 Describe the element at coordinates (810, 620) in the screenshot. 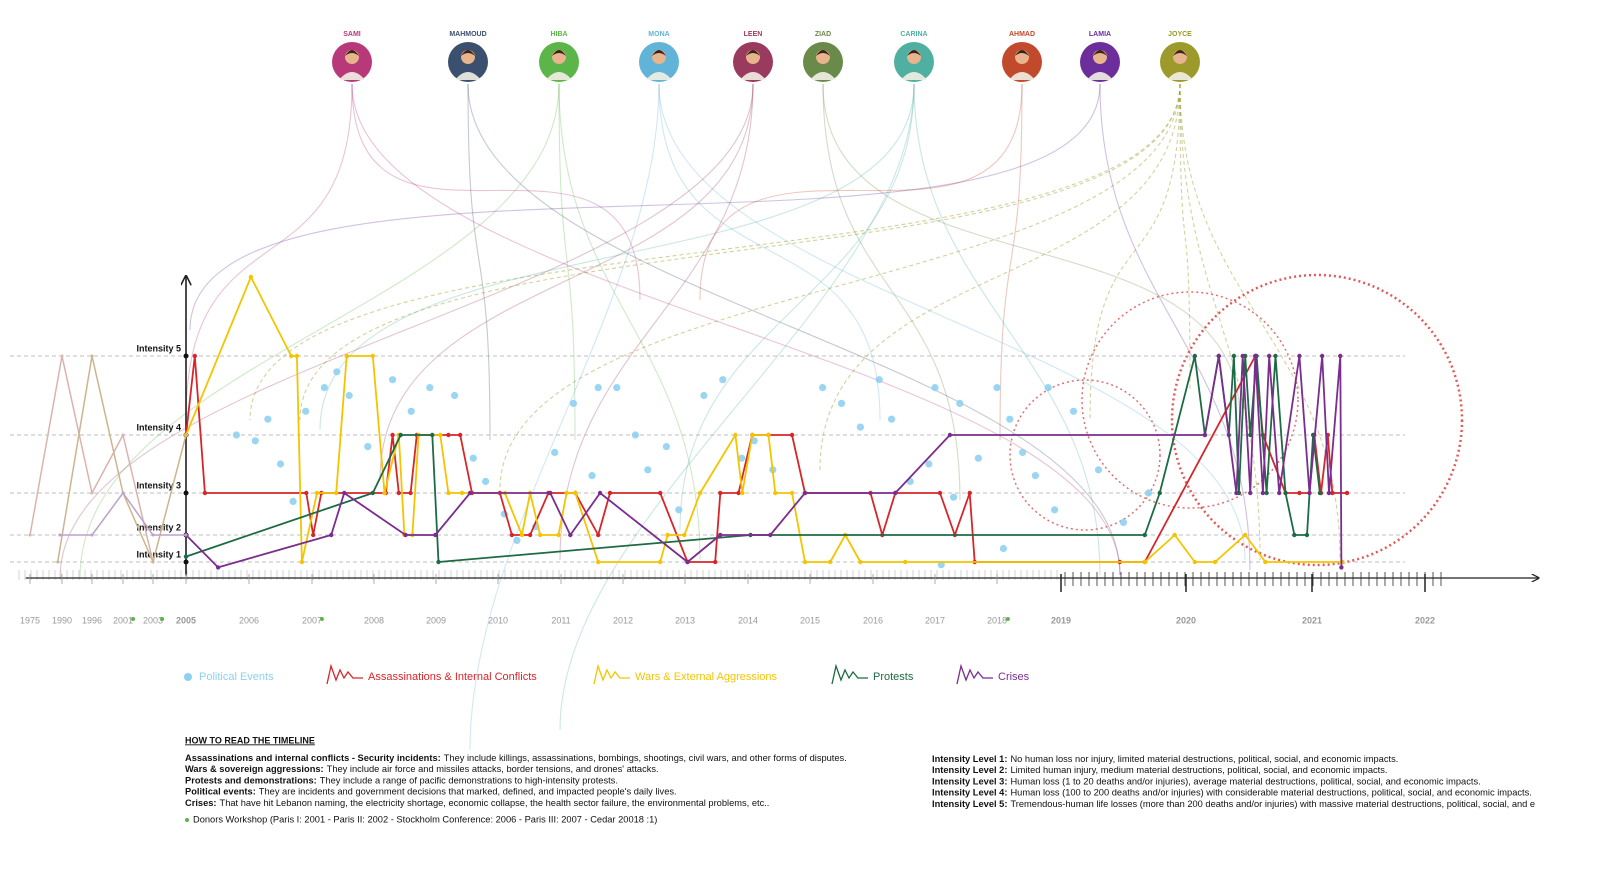

I see `x-tick-label: 2015` at that location.